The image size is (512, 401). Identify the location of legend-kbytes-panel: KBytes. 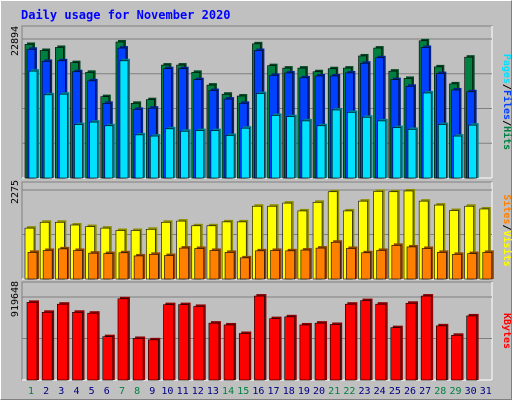
(506, 331).